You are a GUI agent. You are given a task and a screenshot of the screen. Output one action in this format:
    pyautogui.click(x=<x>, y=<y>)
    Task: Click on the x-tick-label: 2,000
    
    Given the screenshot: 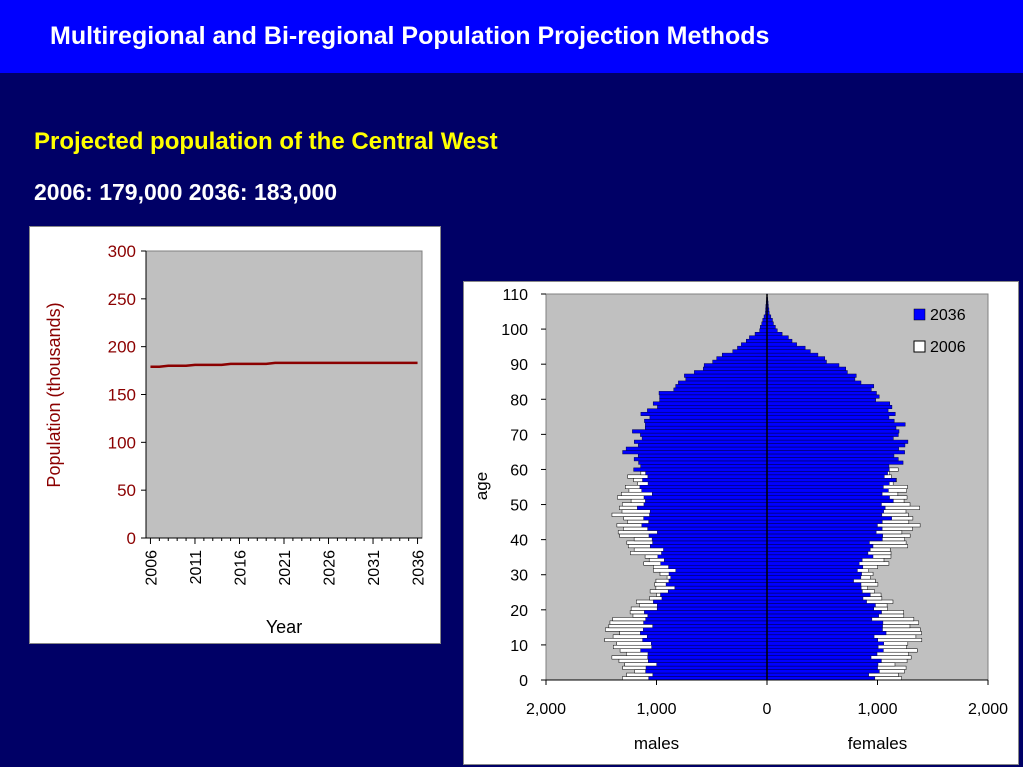 What is the action you would take?
    pyautogui.click(x=988, y=709)
    